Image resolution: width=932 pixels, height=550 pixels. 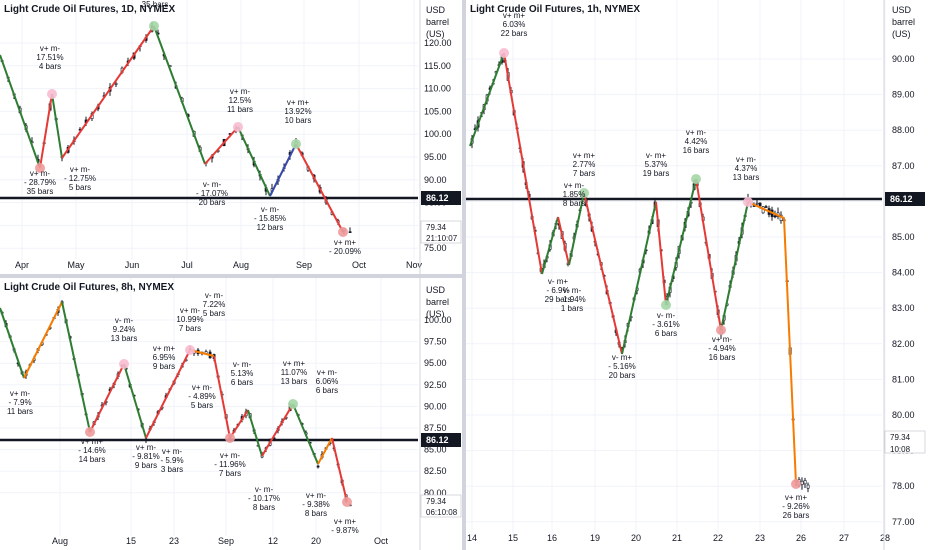 What do you see at coordinates (20, 411) in the screenshot?
I see `pivot-annotation: 11 bars` at bounding box center [20, 411].